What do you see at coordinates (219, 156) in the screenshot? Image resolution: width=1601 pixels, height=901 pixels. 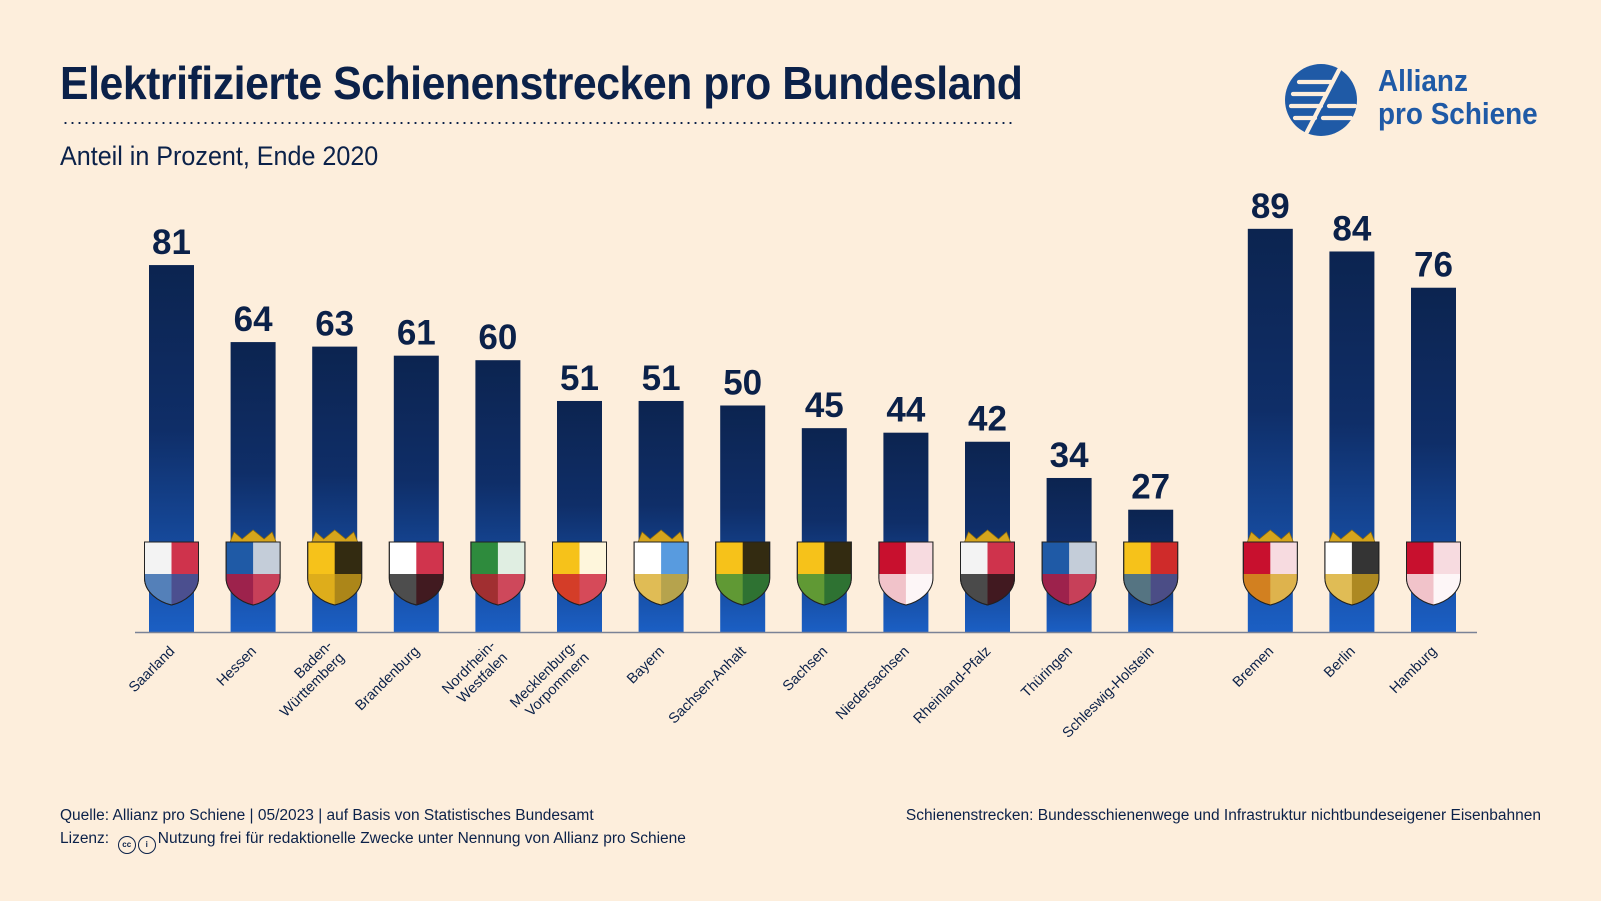 I see `chart-subtitle: Anteil in Prozent, Ende 2020` at bounding box center [219, 156].